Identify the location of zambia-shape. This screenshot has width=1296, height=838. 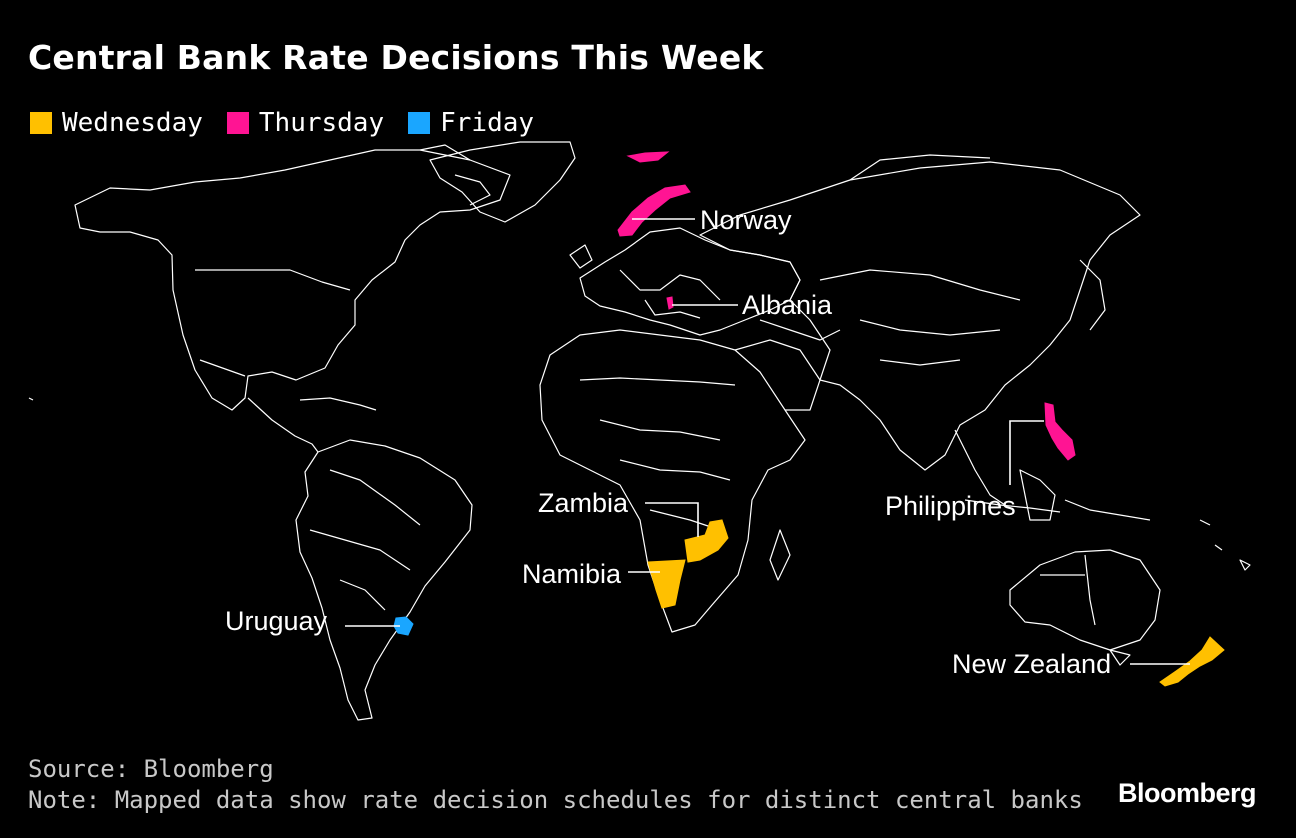
(706, 541).